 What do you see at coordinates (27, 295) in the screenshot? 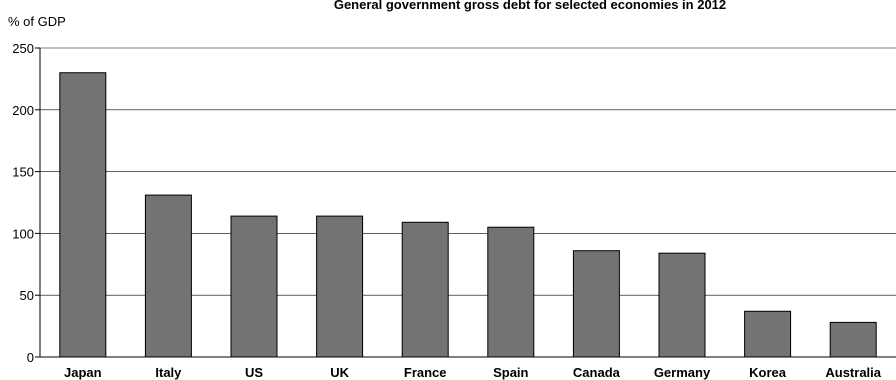
I see `y-tick-label-50: 50` at bounding box center [27, 295].